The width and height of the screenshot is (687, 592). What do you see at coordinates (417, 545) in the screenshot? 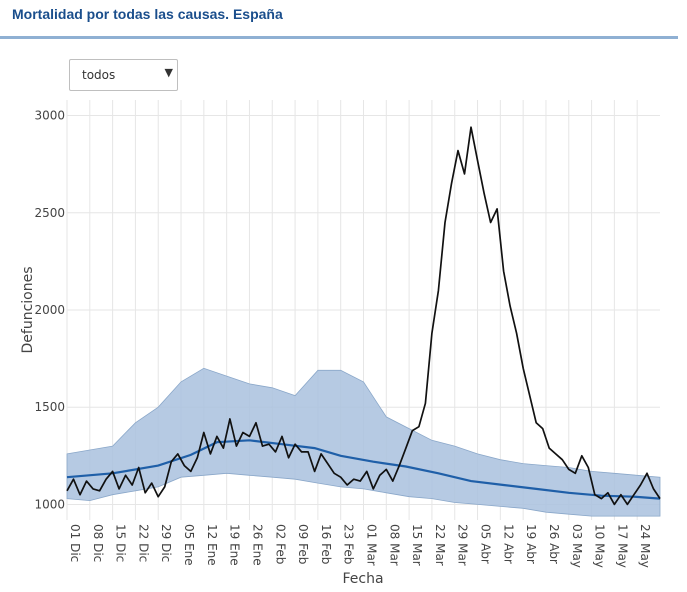
I see `x-tick-label: 15 Mar` at bounding box center [417, 545].